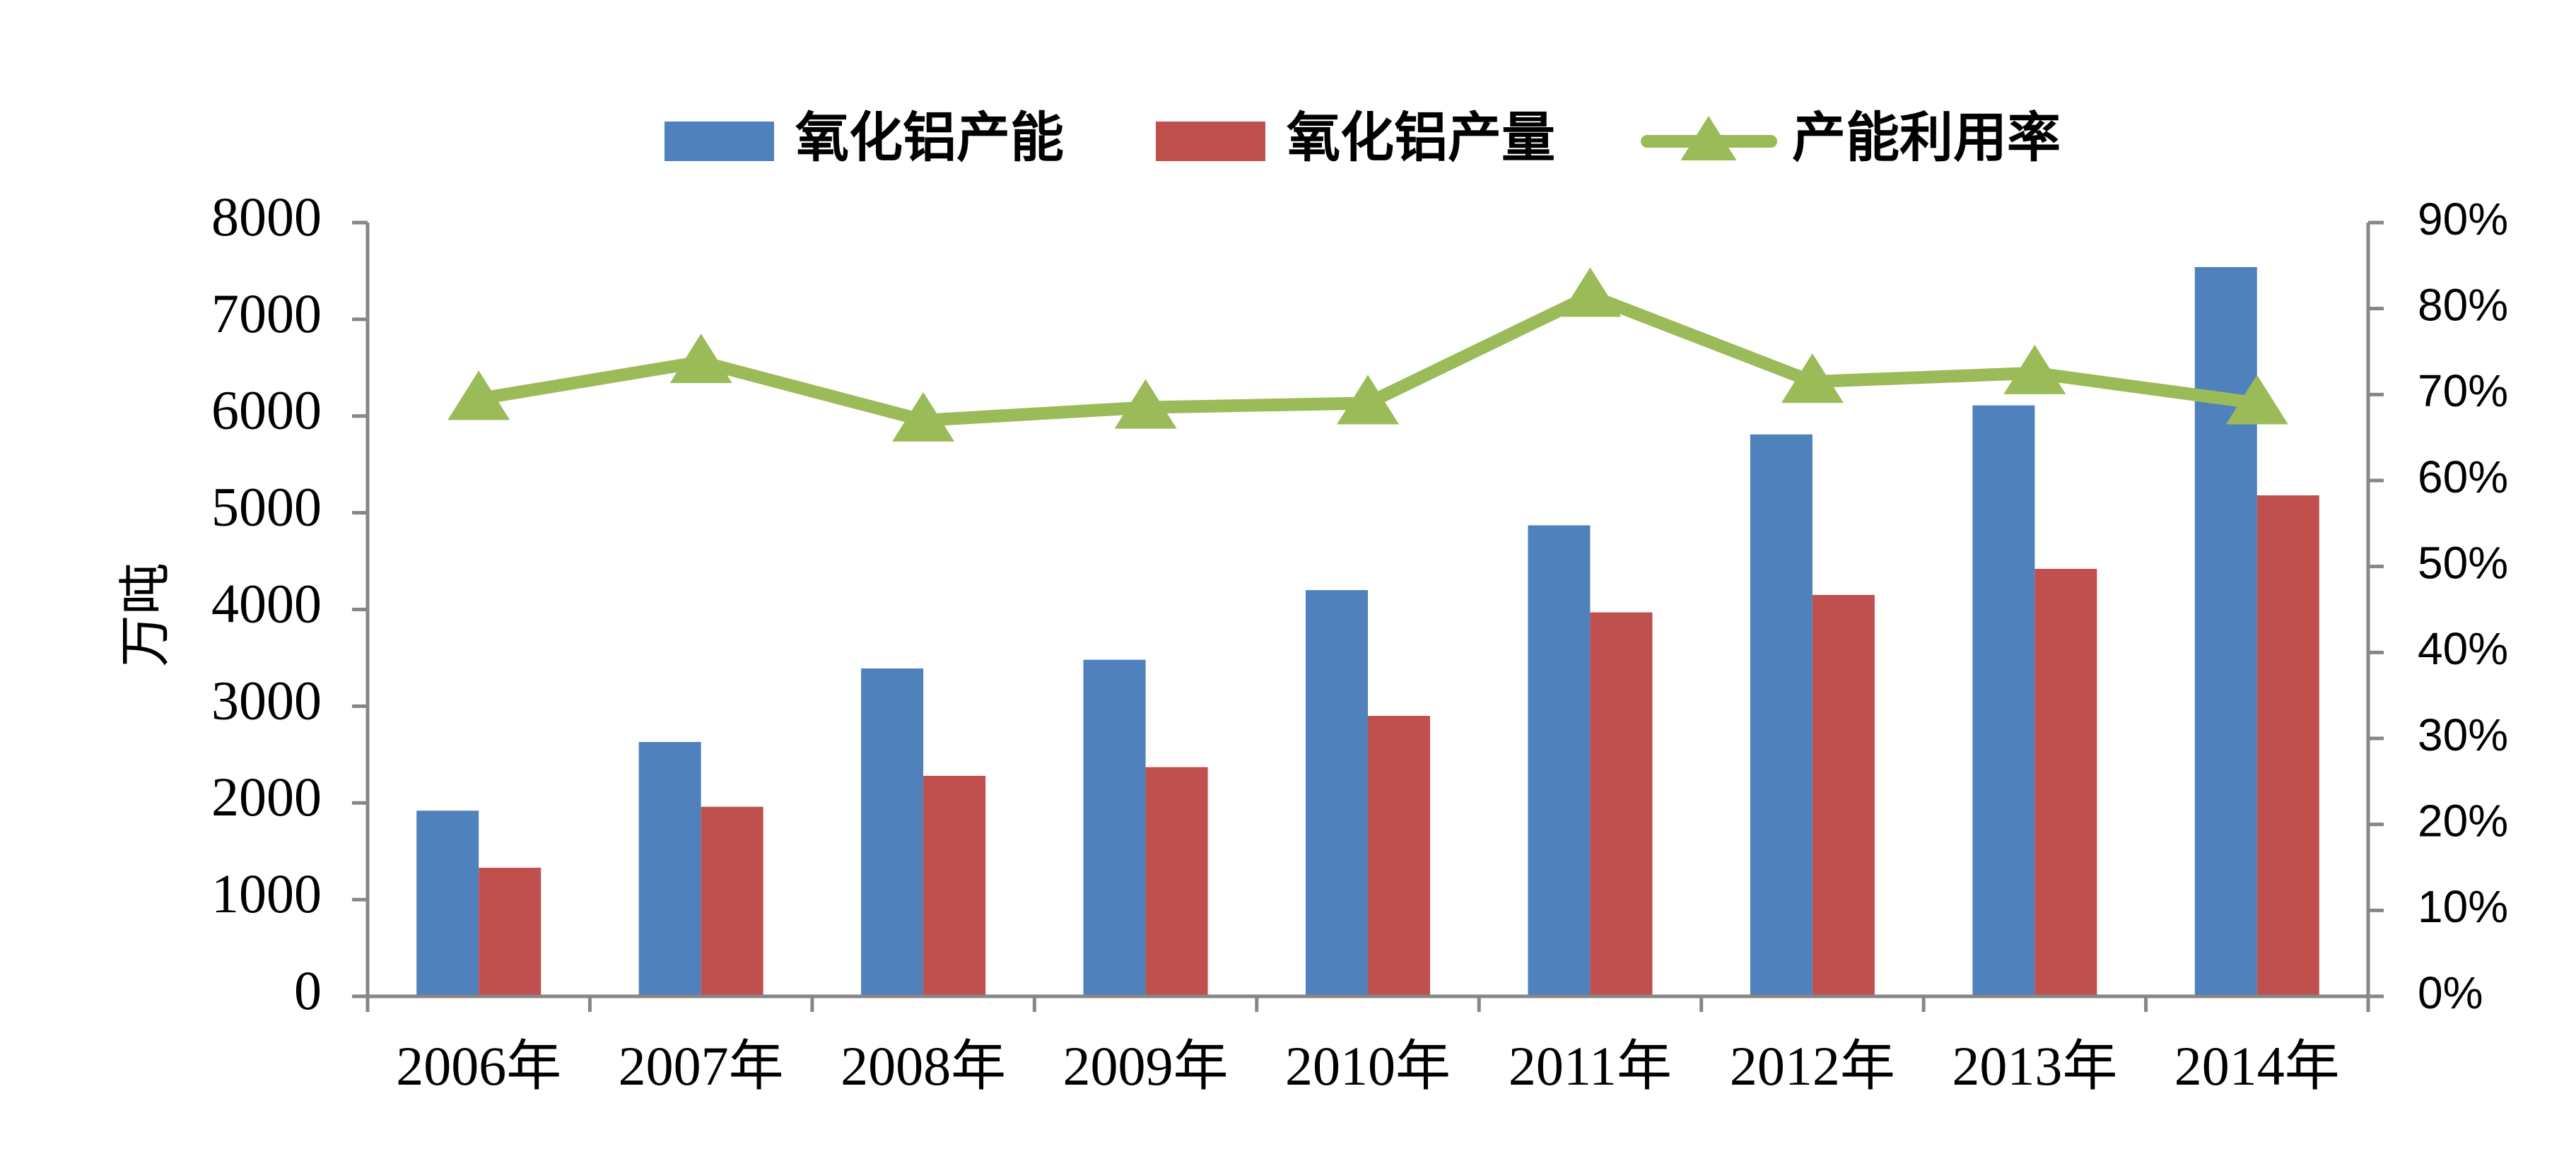 The width and height of the screenshot is (2576, 1173). Describe the element at coordinates (1177, 881) in the screenshot. I see `bar-output-2009年` at that location.